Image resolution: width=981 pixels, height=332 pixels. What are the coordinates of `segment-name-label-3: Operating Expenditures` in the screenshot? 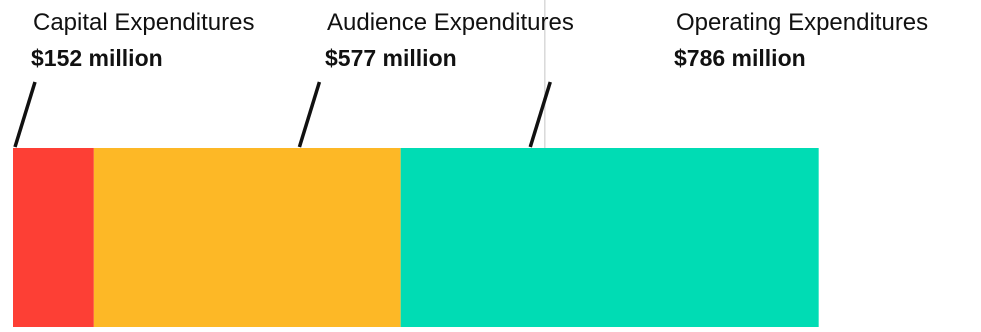 It's located at (802, 22).